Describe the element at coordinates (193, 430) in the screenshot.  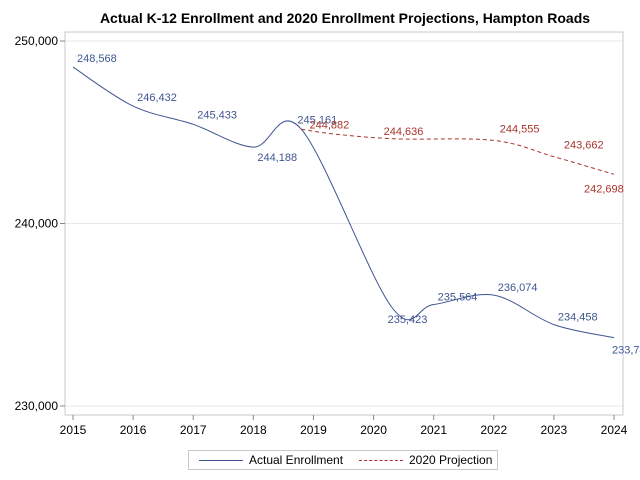
I see `x-tick-label: 2017` at that location.